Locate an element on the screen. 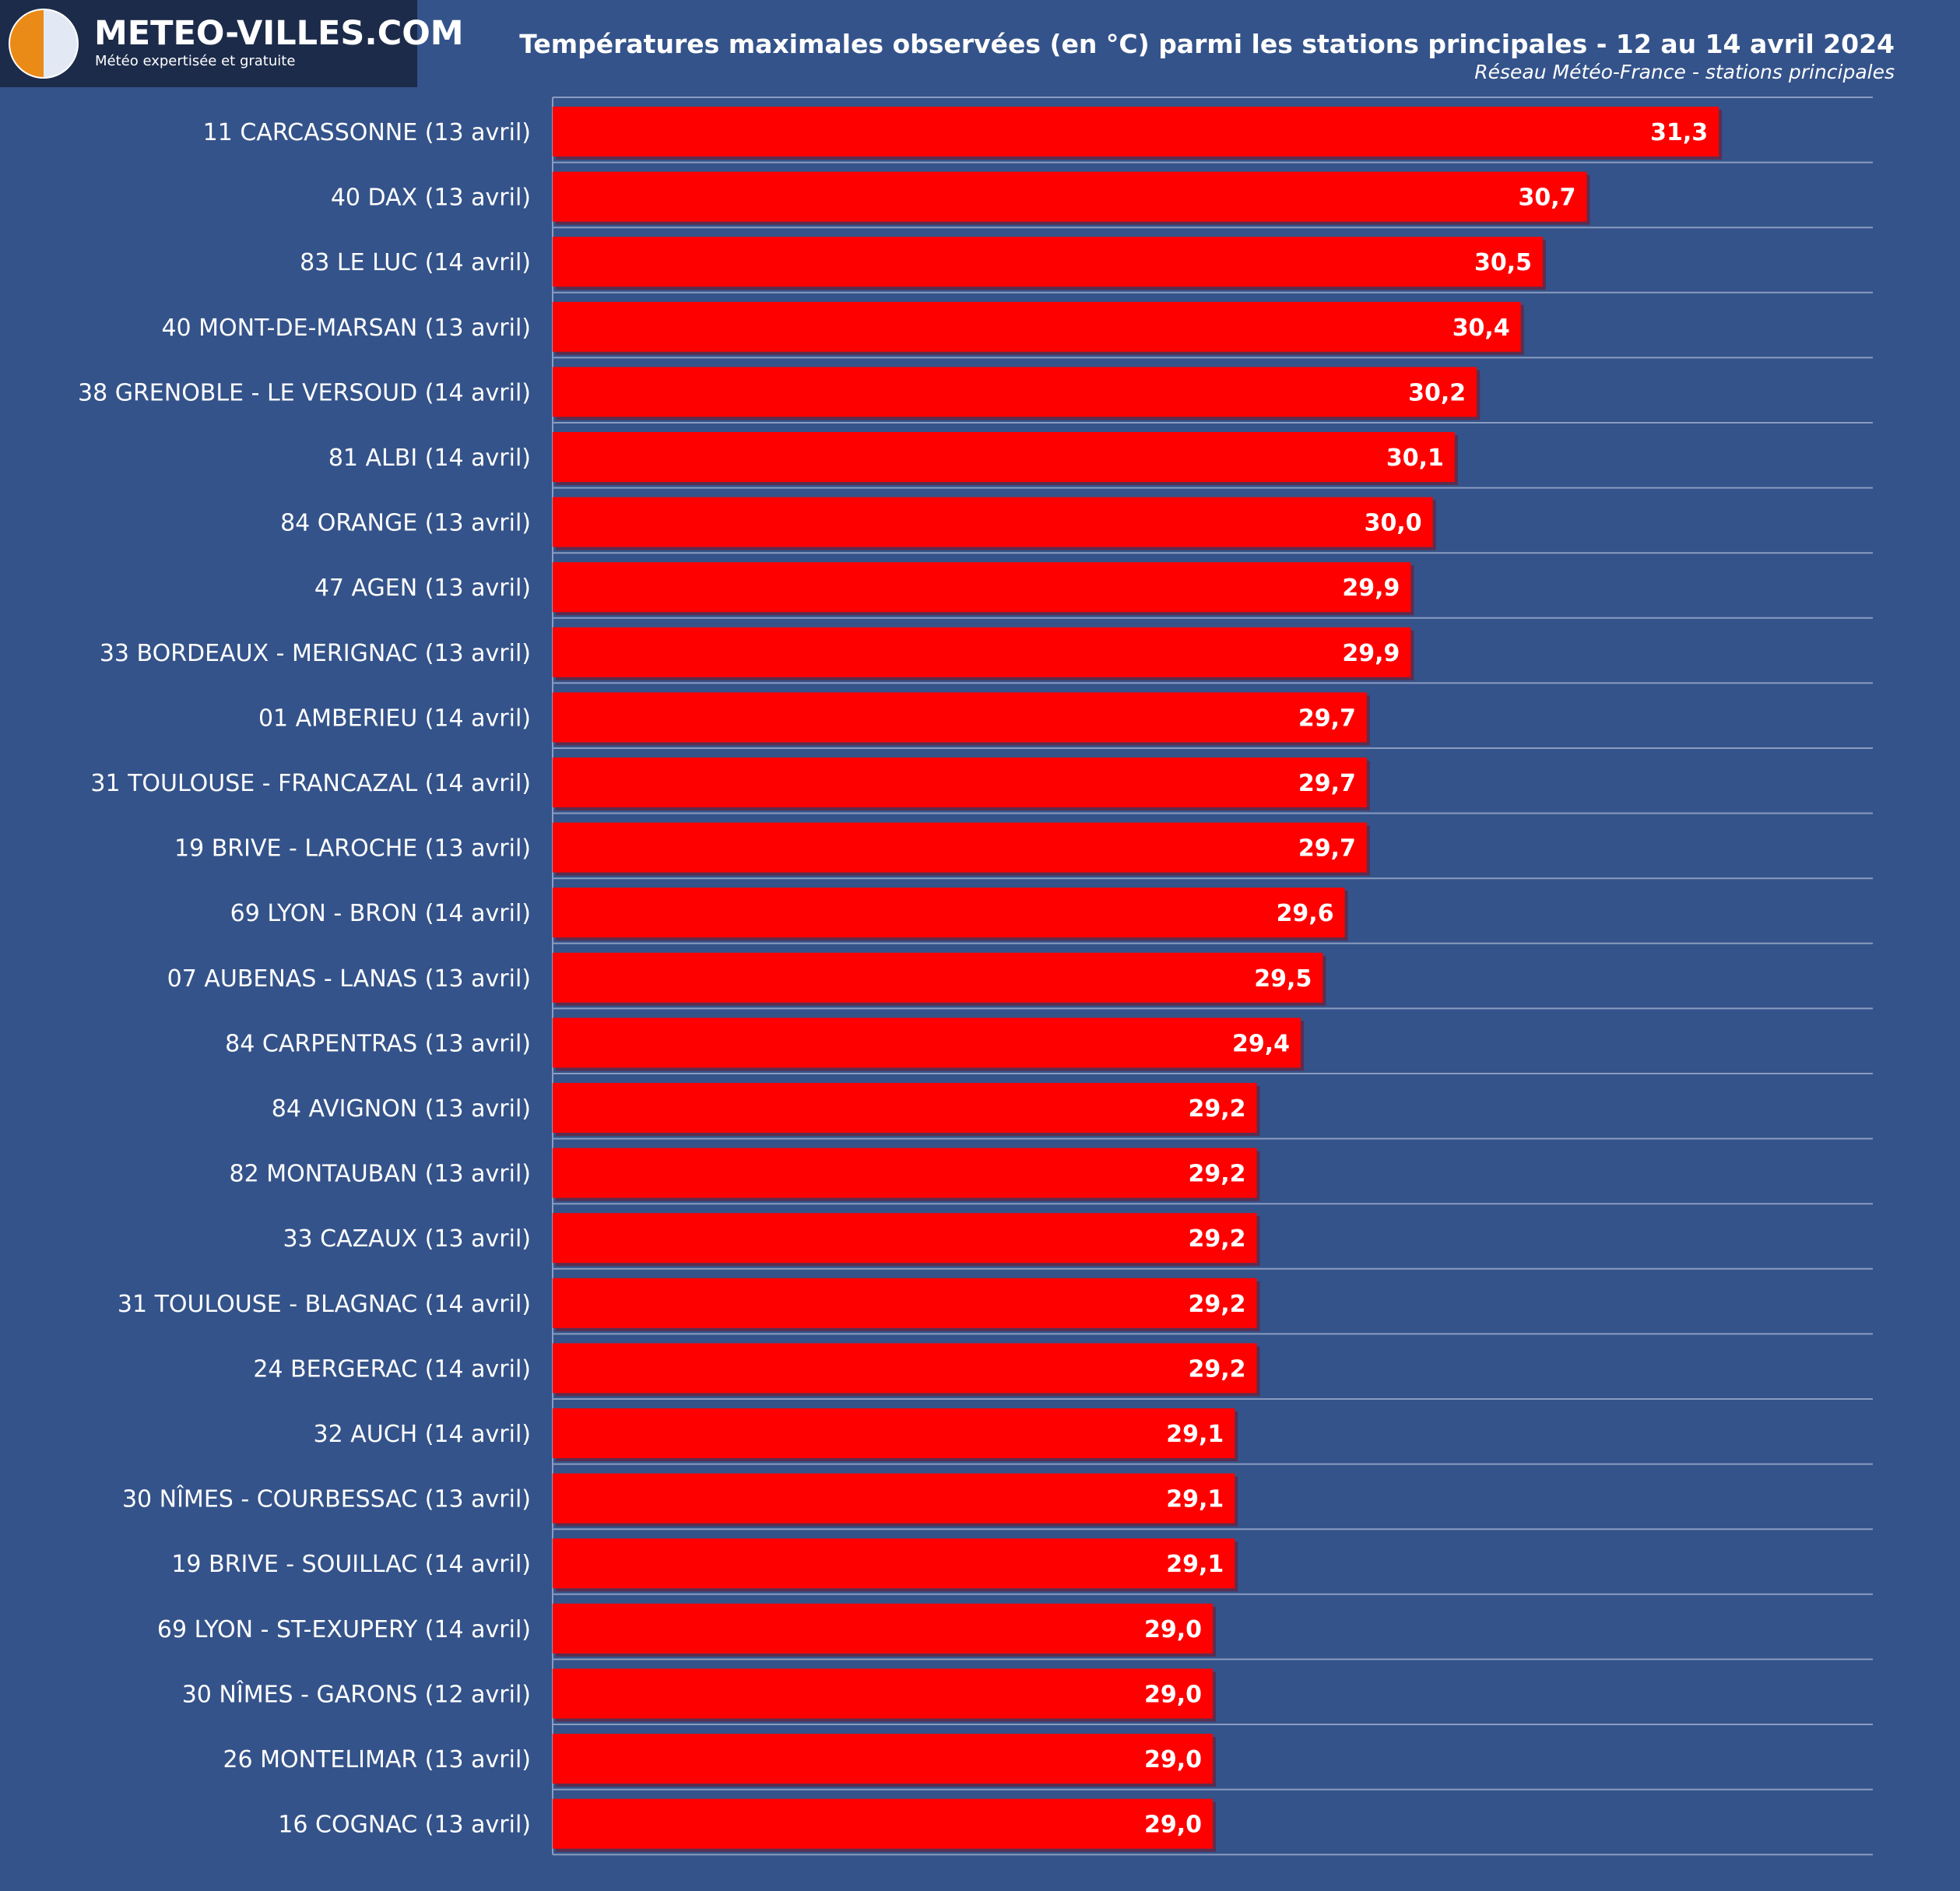 This screenshot has width=1960, height=1891. category-label: 32 AUCH (14 avril) is located at coordinates (423, 1434).